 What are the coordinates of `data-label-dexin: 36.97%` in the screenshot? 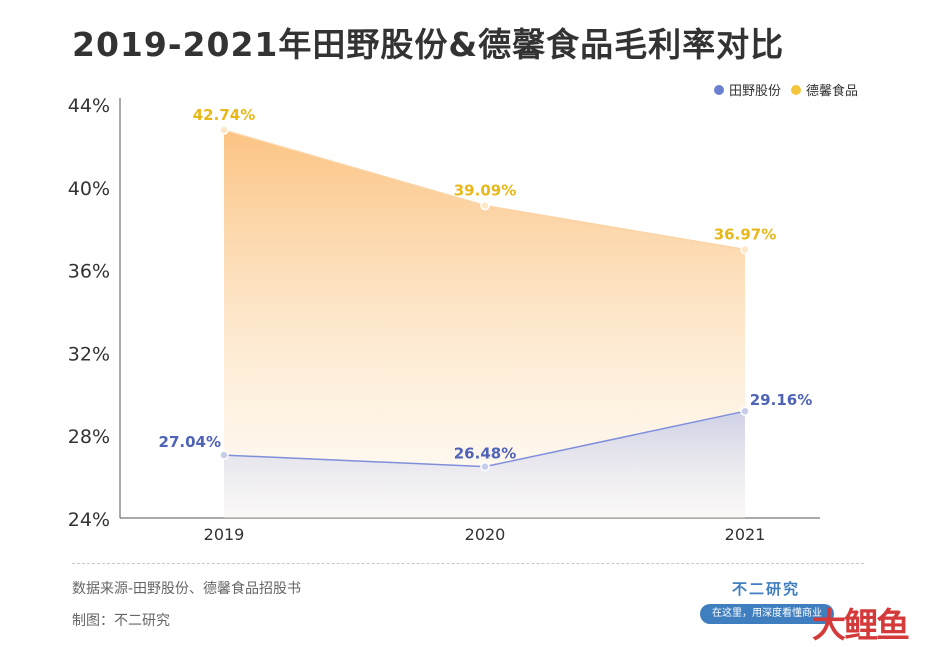 It's located at (745, 235).